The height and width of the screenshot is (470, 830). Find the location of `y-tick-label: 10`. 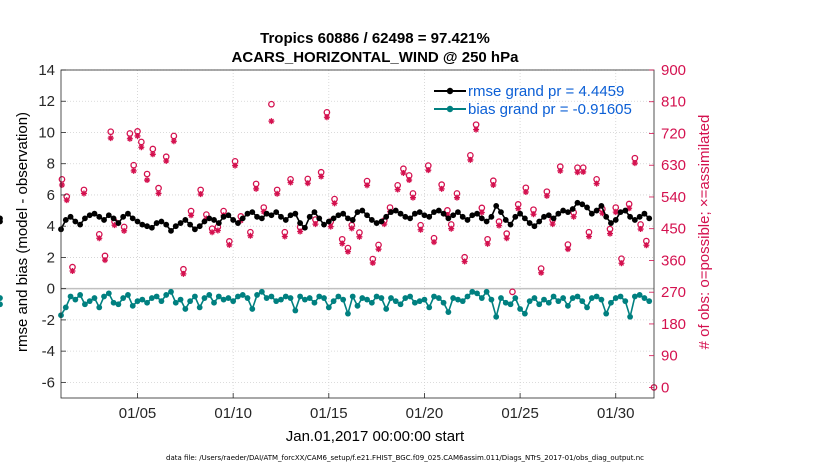

y-tick-label: 10 is located at coordinates (46, 132).